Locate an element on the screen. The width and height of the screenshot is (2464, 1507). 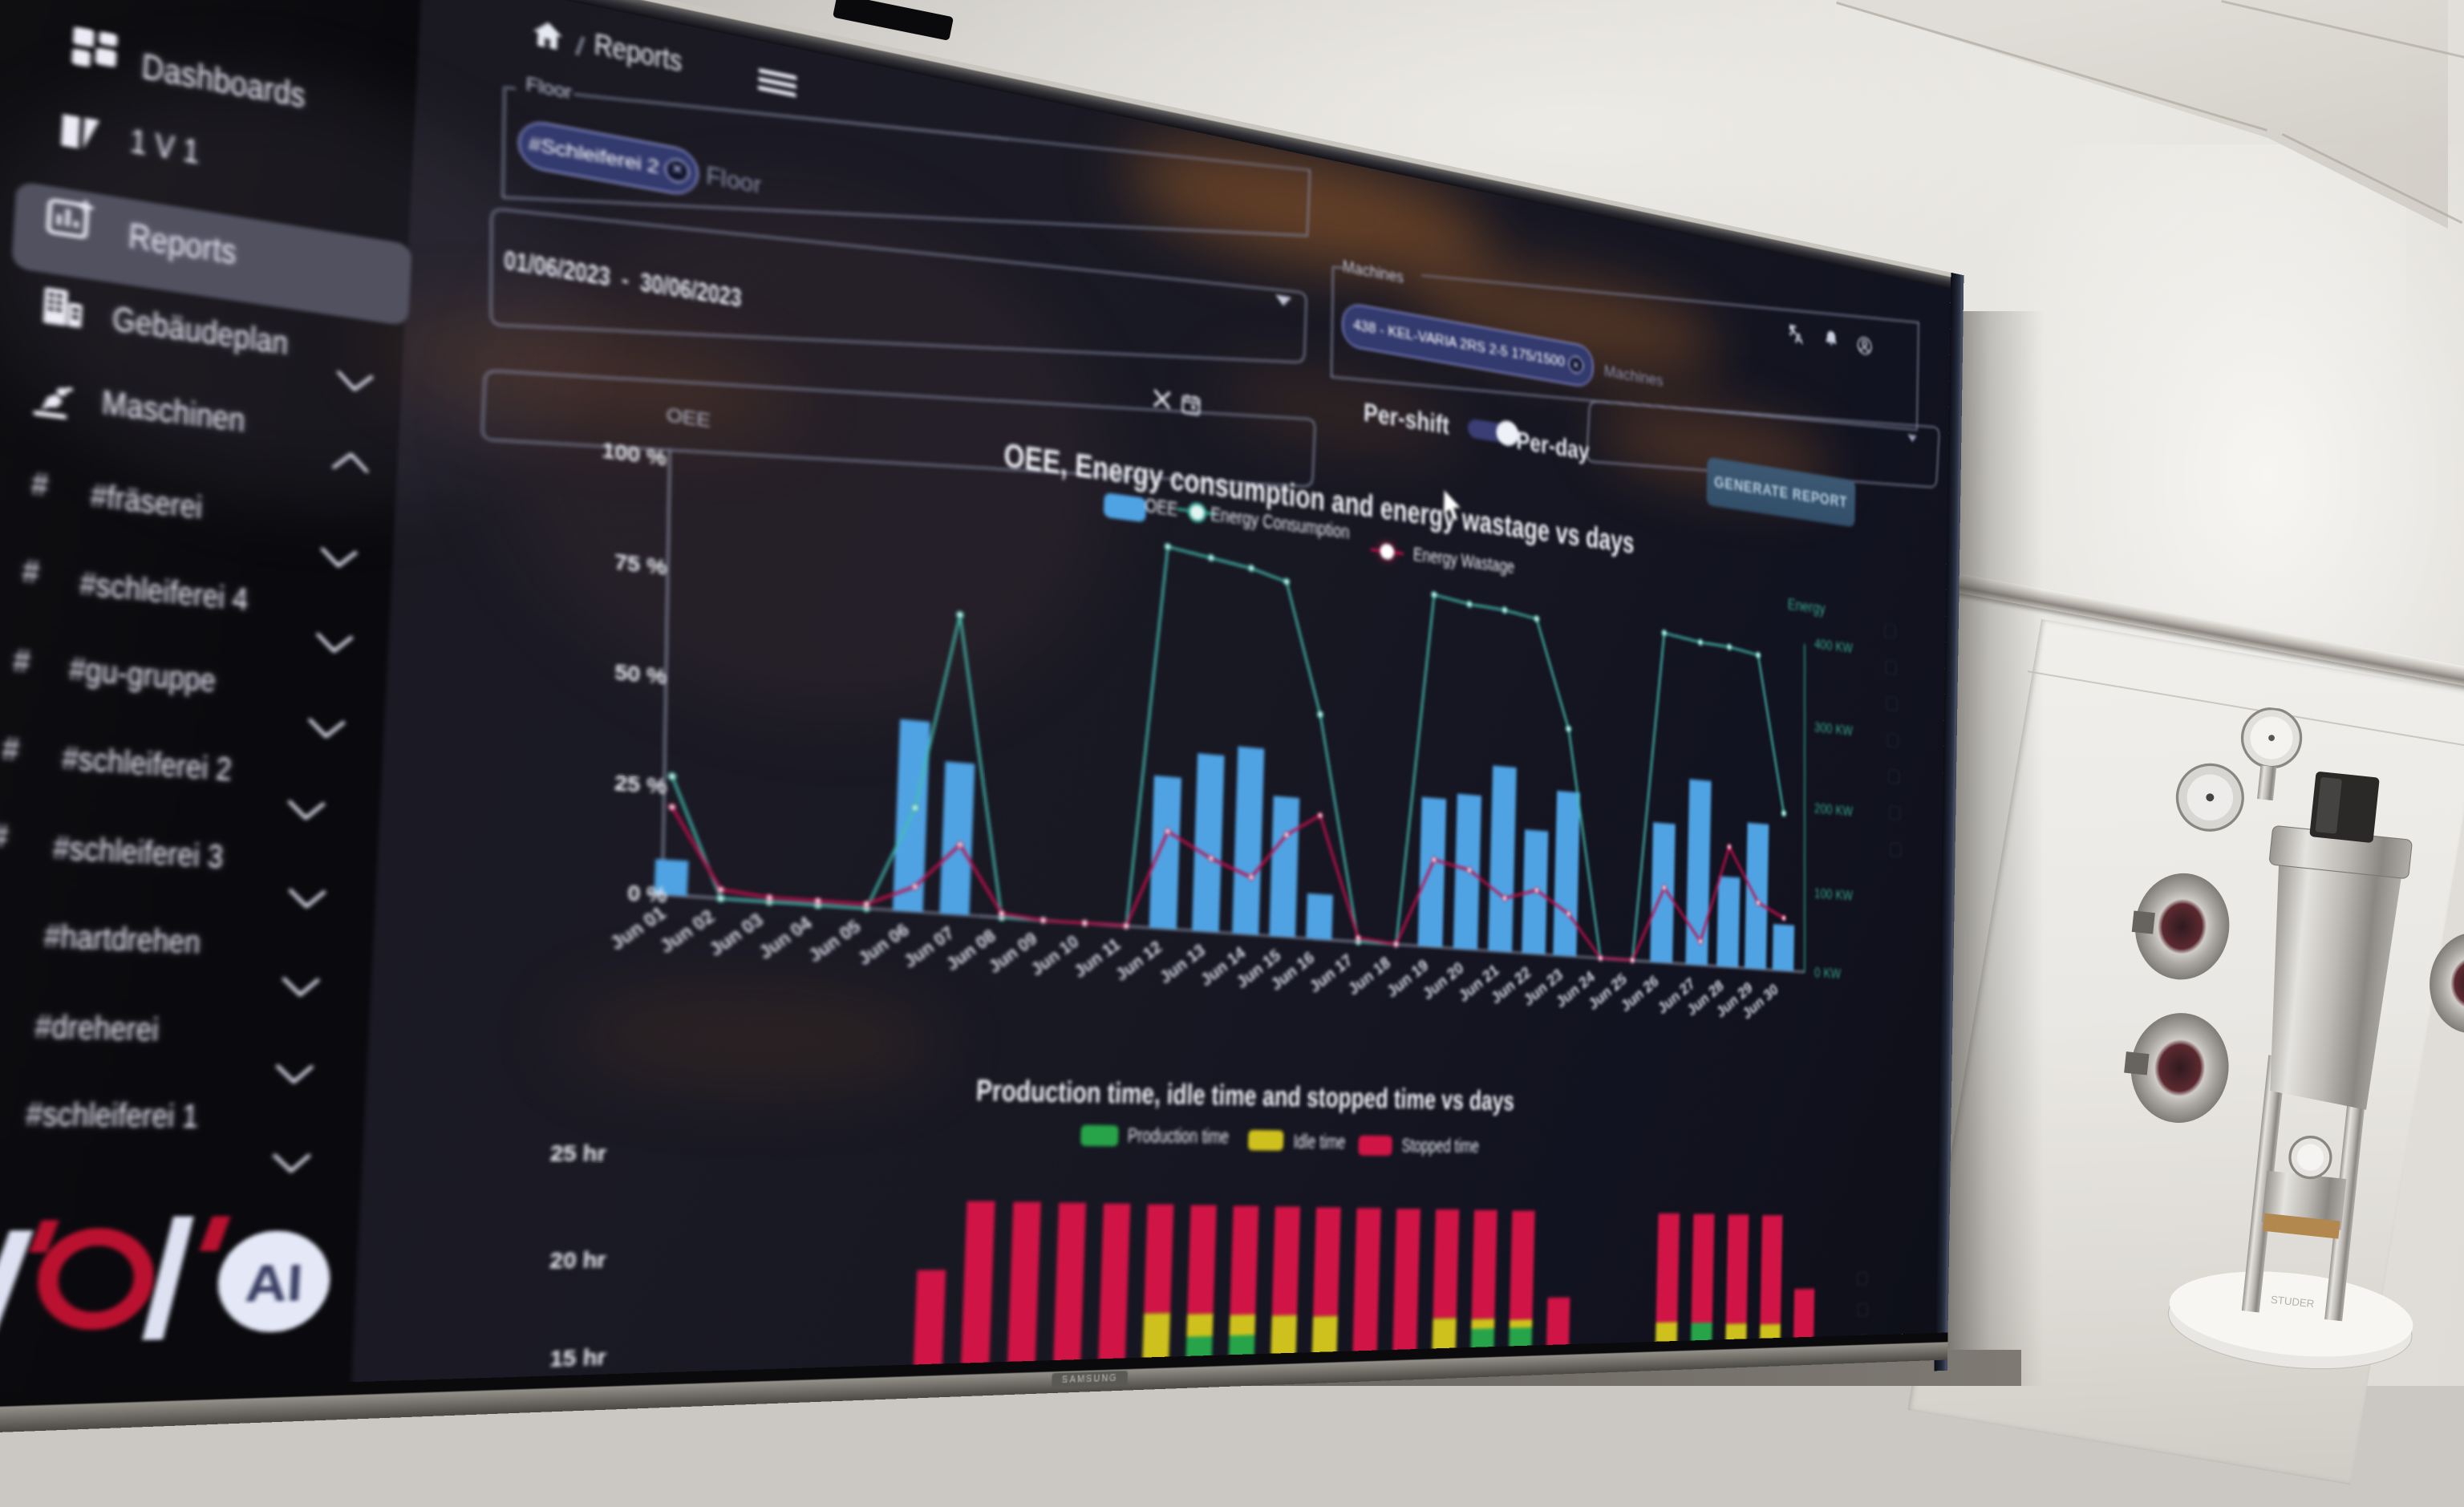
svg-text: 25 hr is located at coordinates (578, 1154).